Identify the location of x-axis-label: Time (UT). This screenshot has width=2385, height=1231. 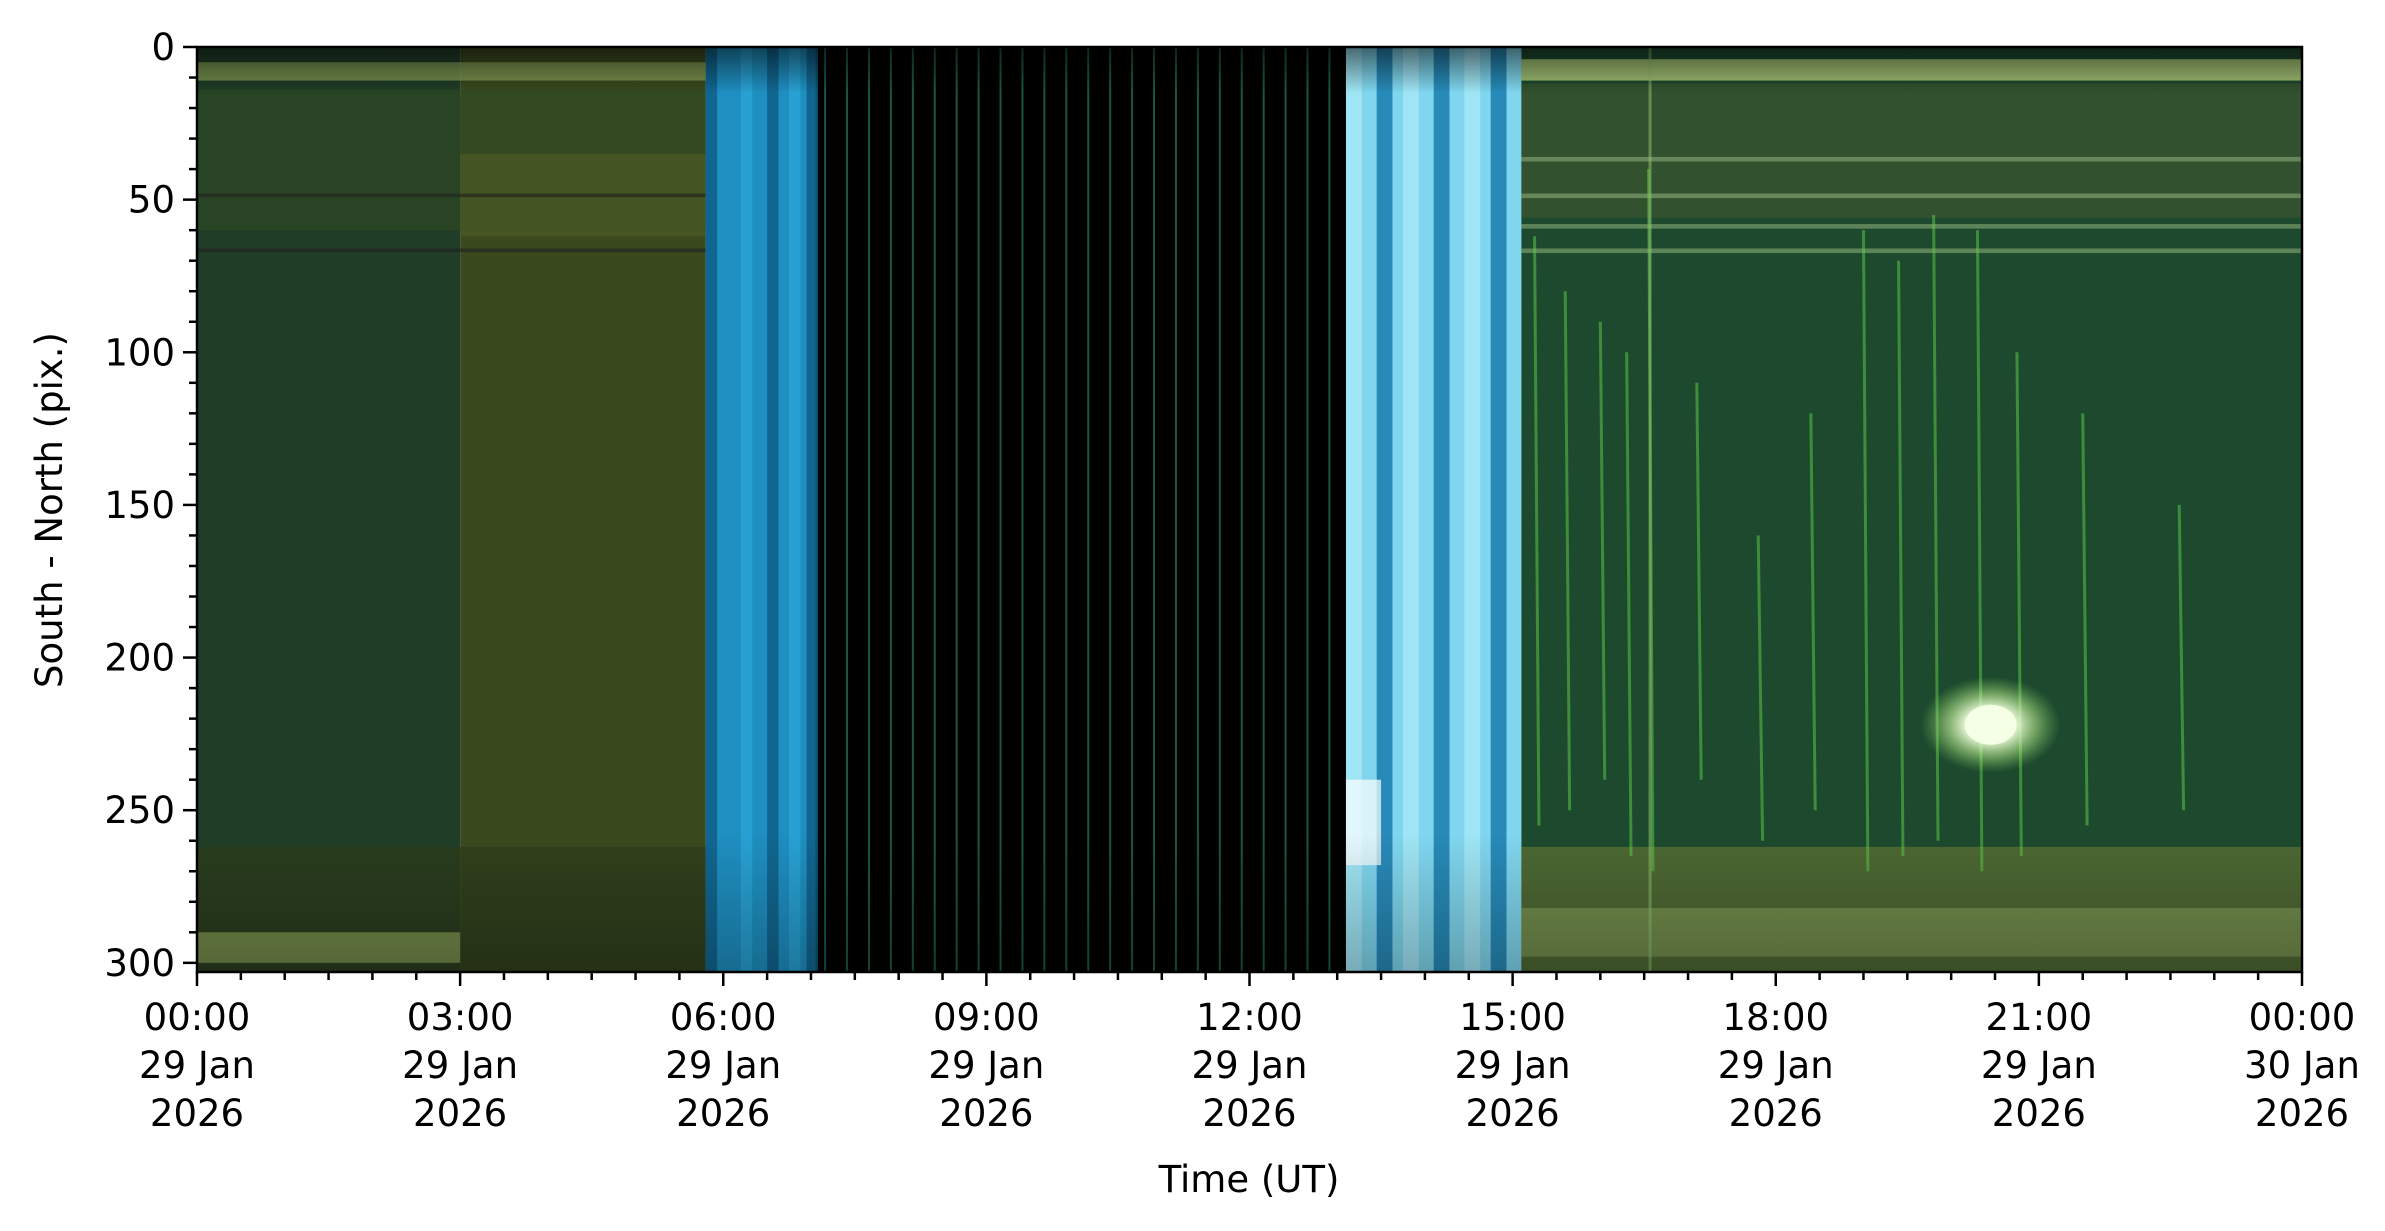
(1249, 1179).